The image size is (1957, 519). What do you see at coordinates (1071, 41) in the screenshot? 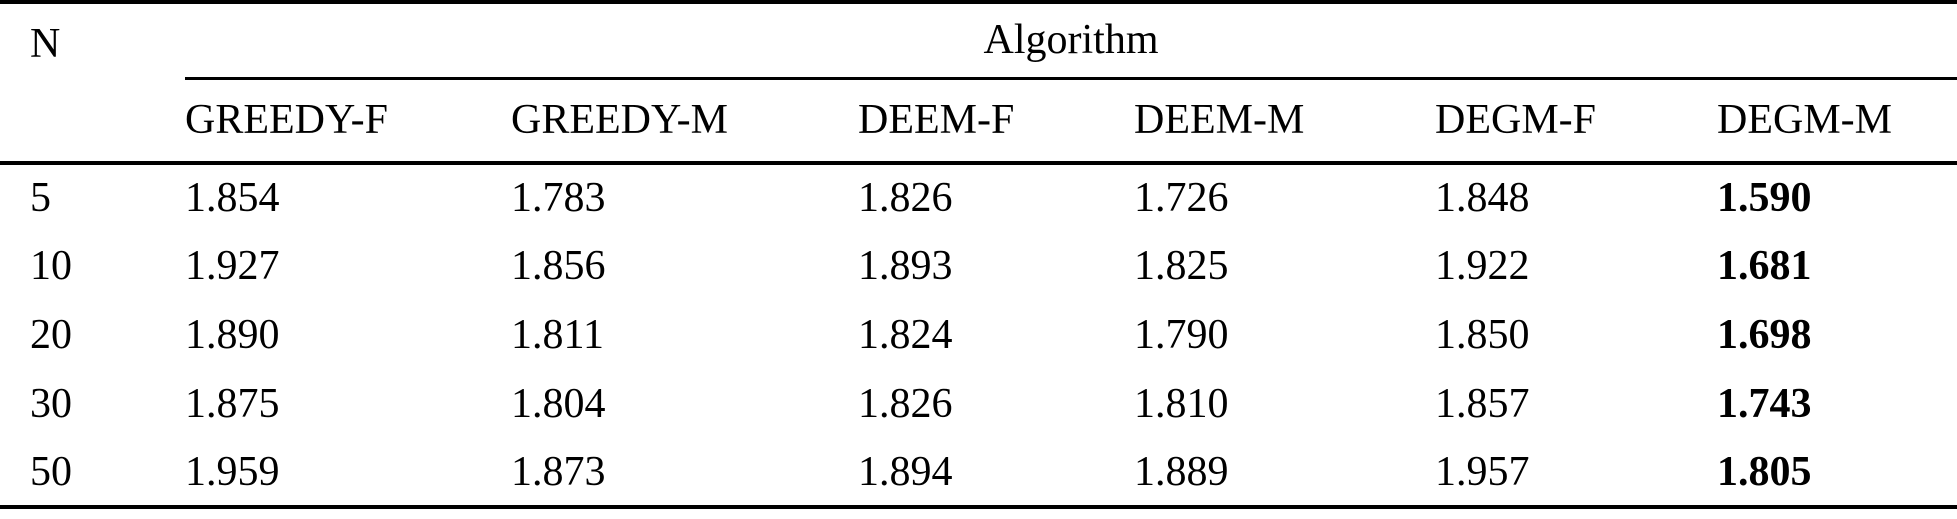
I see `group-header-algorithm: Algorithm` at bounding box center [1071, 41].